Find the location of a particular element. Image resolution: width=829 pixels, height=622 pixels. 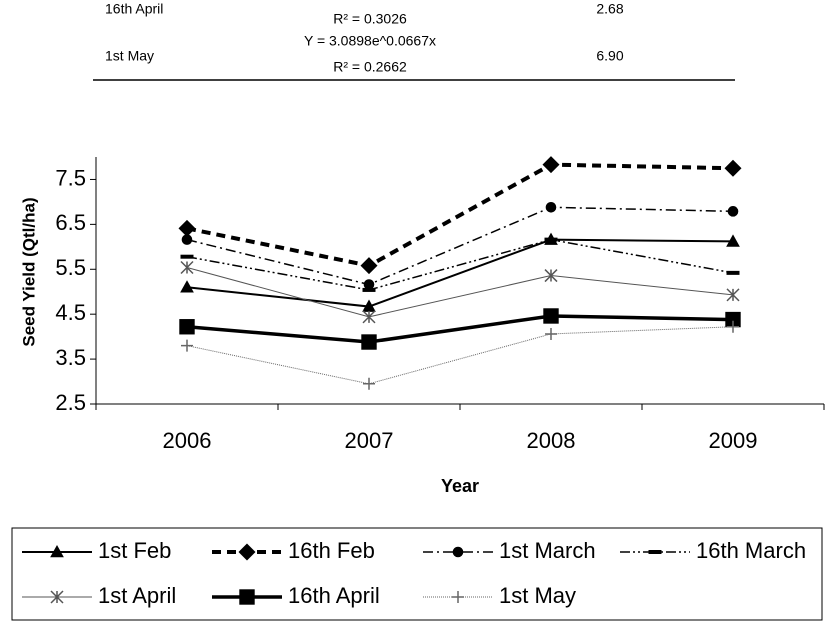

table-equation: Y = 3.0898e^0.0667x is located at coordinates (370, 41).